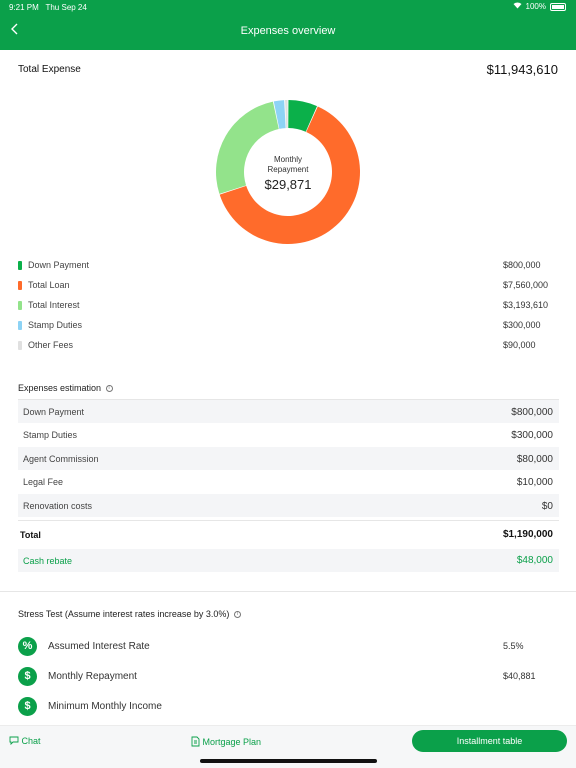  What do you see at coordinates (49, 285) in the screenshot?
I see `legend-label: Total Loan` at bounding box center [49, 285].